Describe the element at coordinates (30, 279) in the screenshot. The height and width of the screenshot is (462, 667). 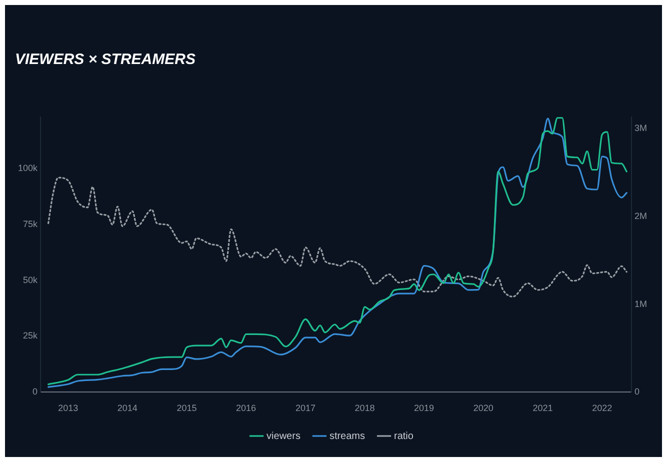
I see `y-tick-label: 50k` at that location.